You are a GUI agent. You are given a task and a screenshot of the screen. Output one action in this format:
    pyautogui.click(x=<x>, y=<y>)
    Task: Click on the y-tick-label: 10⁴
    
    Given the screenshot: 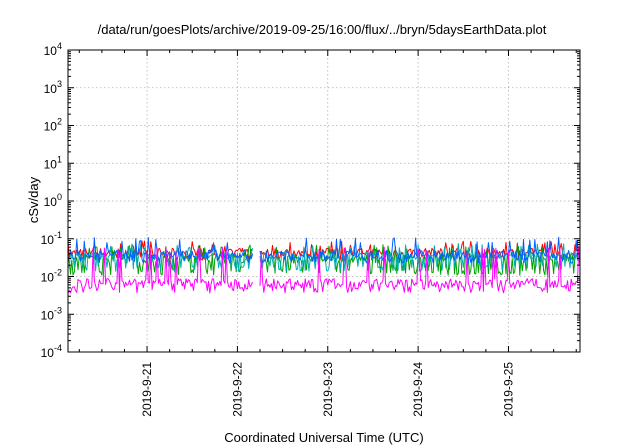 What is the action you would take?
    pyautogui.click(x=53, y=49)
    